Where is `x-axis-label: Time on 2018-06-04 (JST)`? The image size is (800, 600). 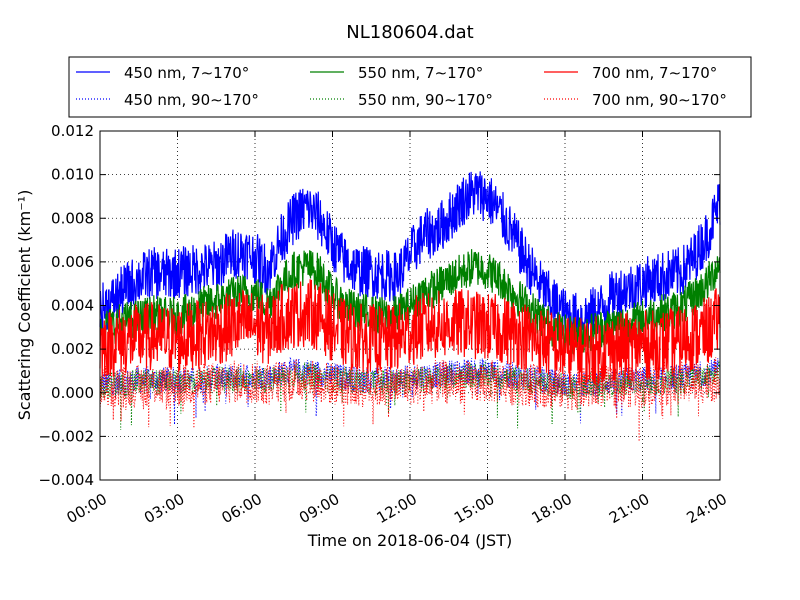 x-axis-label: Time on 2018-06-04 (JST) is located at coordinates (409, 540).